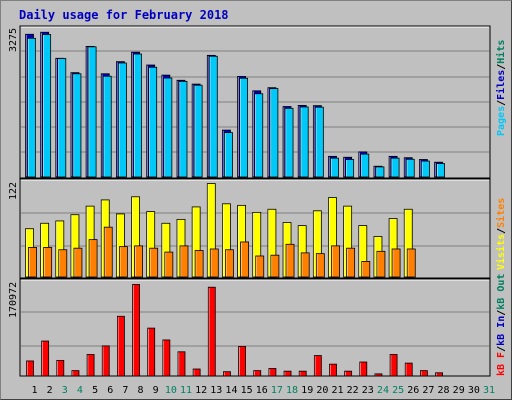  I want to click on y-max-label-2: 122, so click(13, 191).